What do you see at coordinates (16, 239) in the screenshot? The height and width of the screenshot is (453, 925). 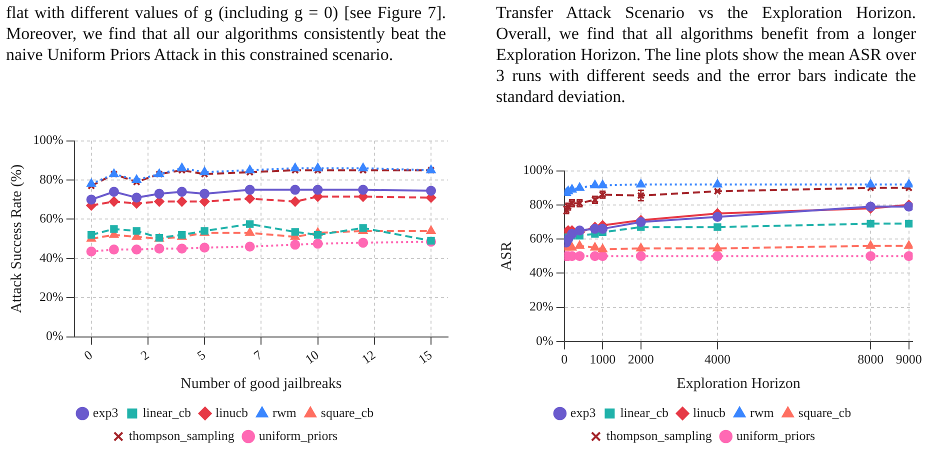 I see `y-axis-title: Attack Success Rate (%)` at bounding box center [16, 239].